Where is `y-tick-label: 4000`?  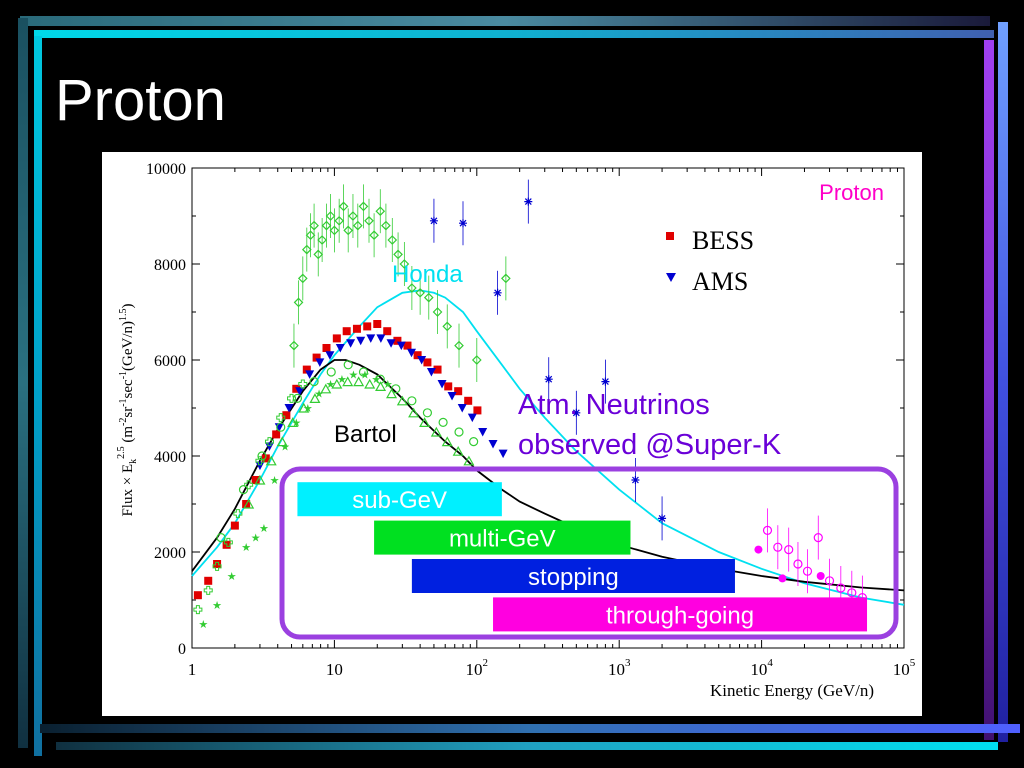 y-tick-label: 4000 is located at coordinates (170, 457).